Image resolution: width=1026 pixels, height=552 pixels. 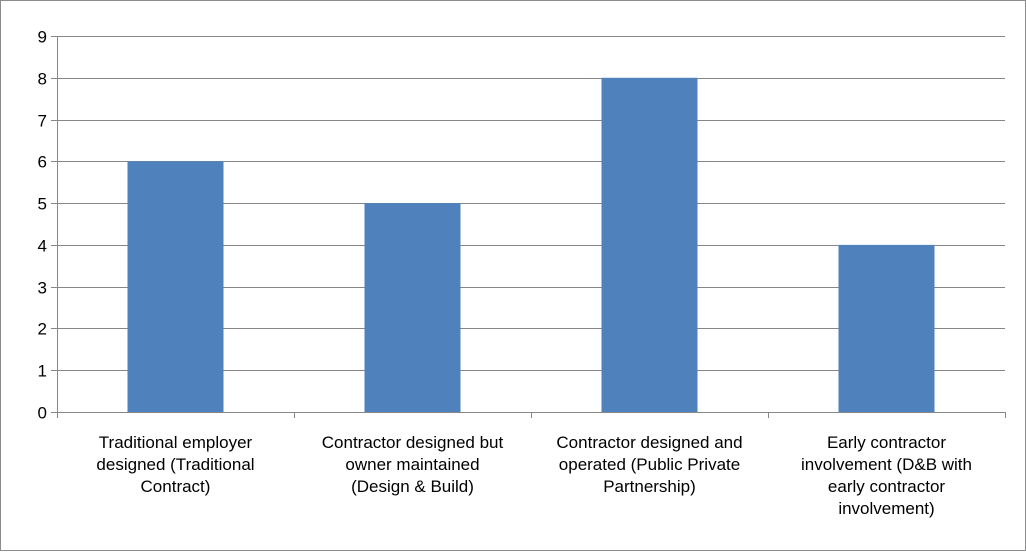 I want to click on y-tick-label-3: 3, so click(x=42, y=288).